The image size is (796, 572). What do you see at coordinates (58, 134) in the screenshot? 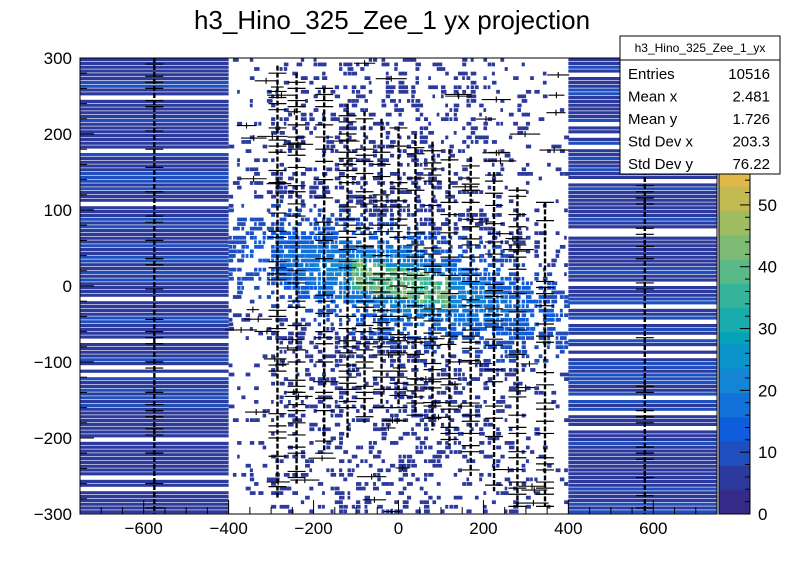
I see `y-tick-label: 200` at bounding box center [58, 134].